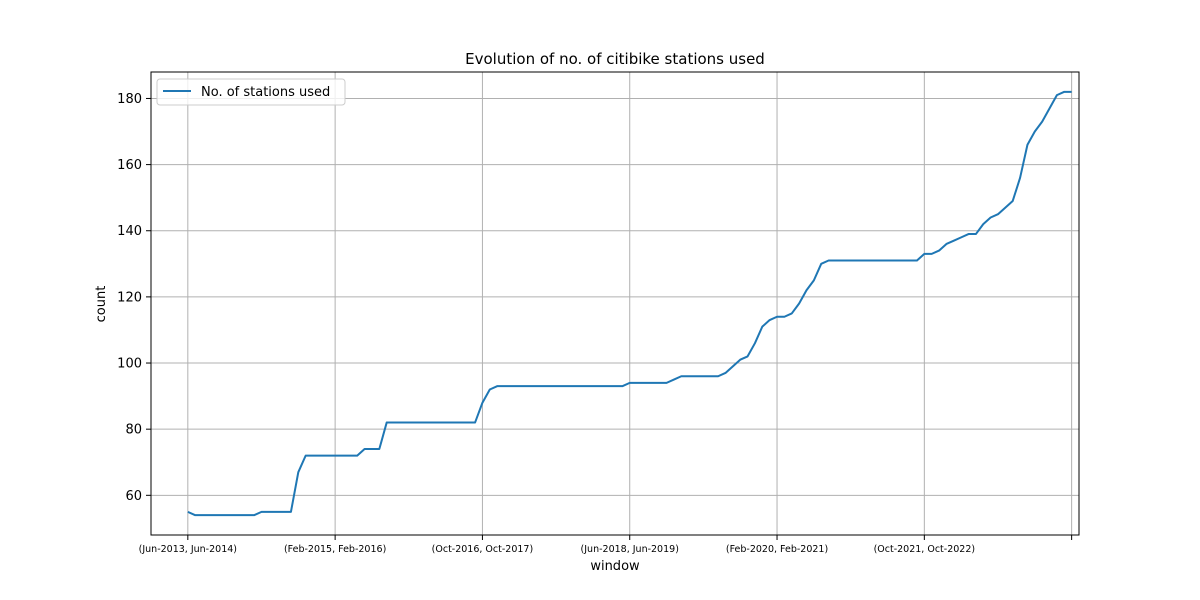 Image resolution: width=1200 pixels, height=600 pixels. Describe the element at coordinates (133, 496) in the screenshot. I see `y-tick-label: 60` at that location.